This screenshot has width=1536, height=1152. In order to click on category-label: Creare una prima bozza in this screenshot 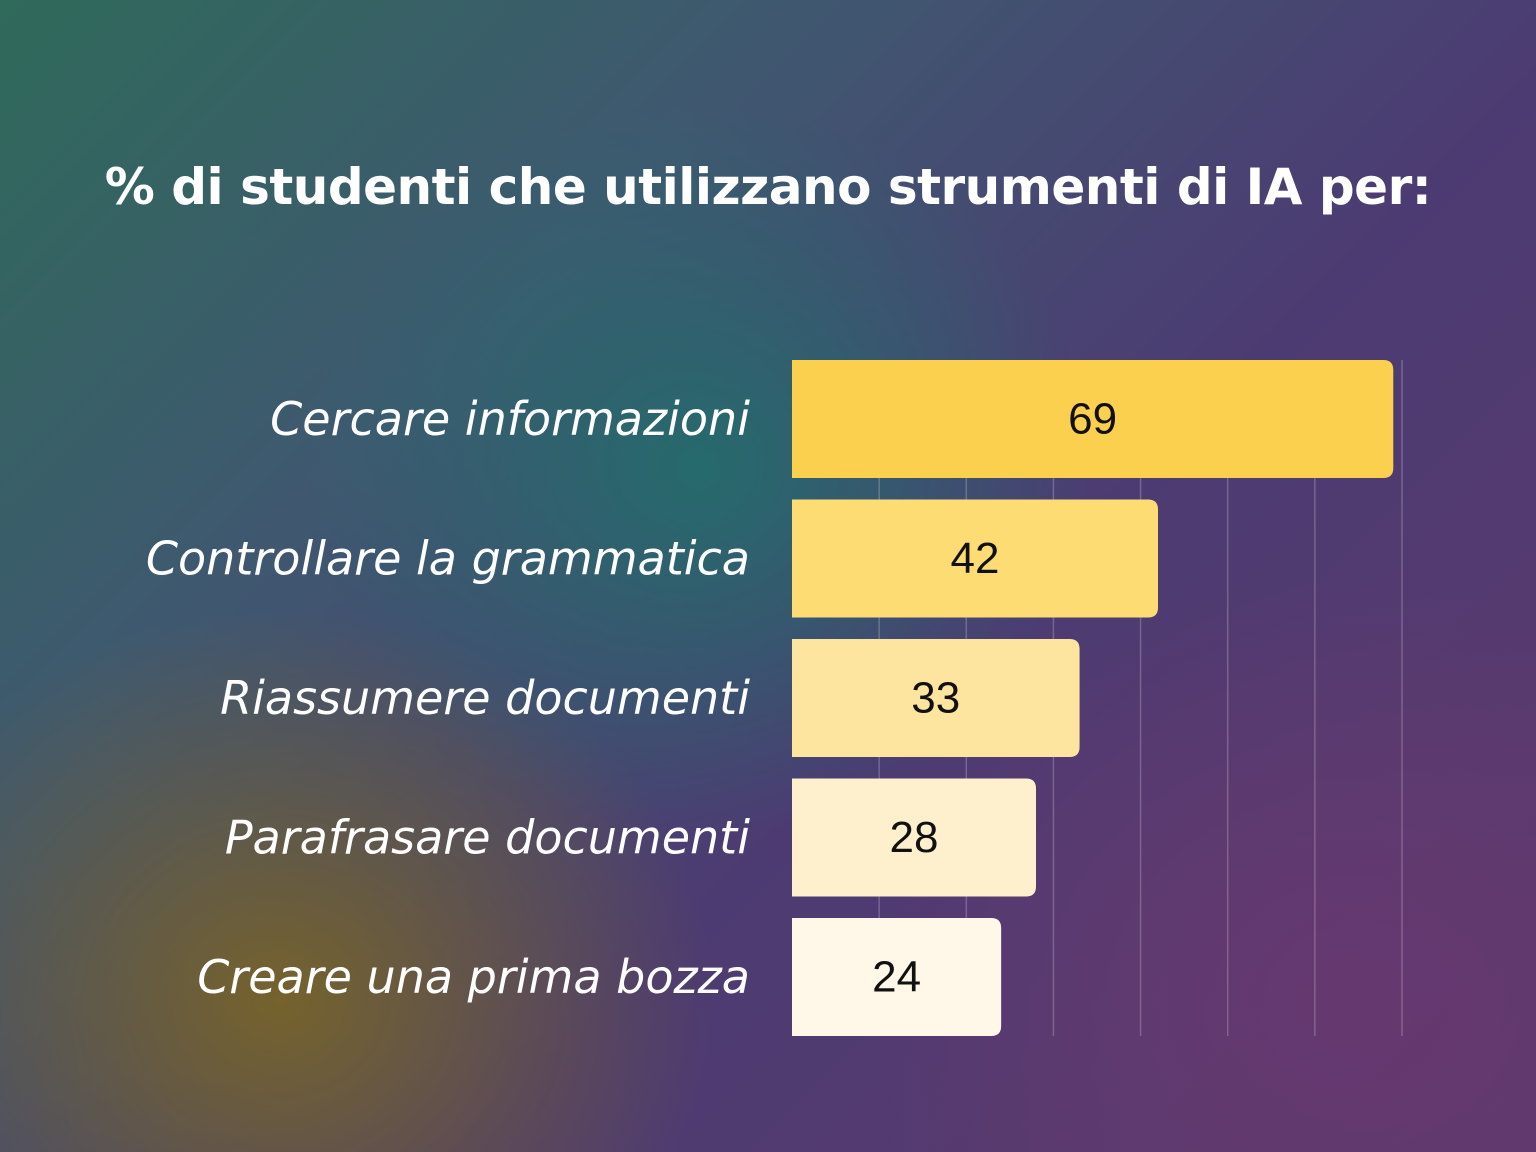, I will do `click(473, 977)`.